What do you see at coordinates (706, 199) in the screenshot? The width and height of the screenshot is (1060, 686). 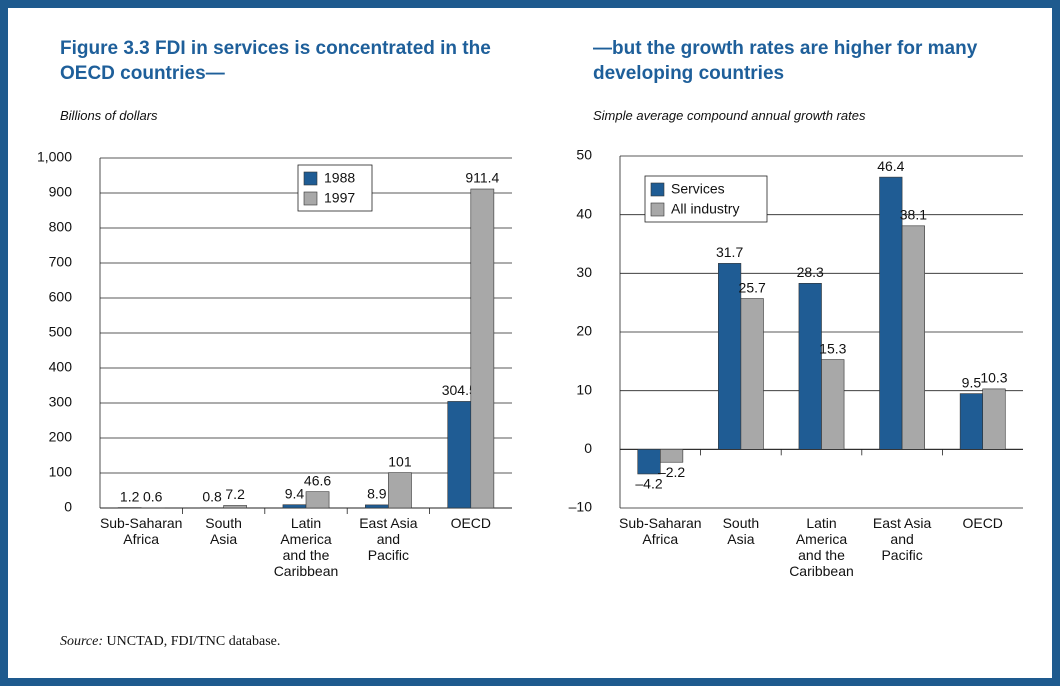 I see `legend-box` at bounding box center [706, 199].